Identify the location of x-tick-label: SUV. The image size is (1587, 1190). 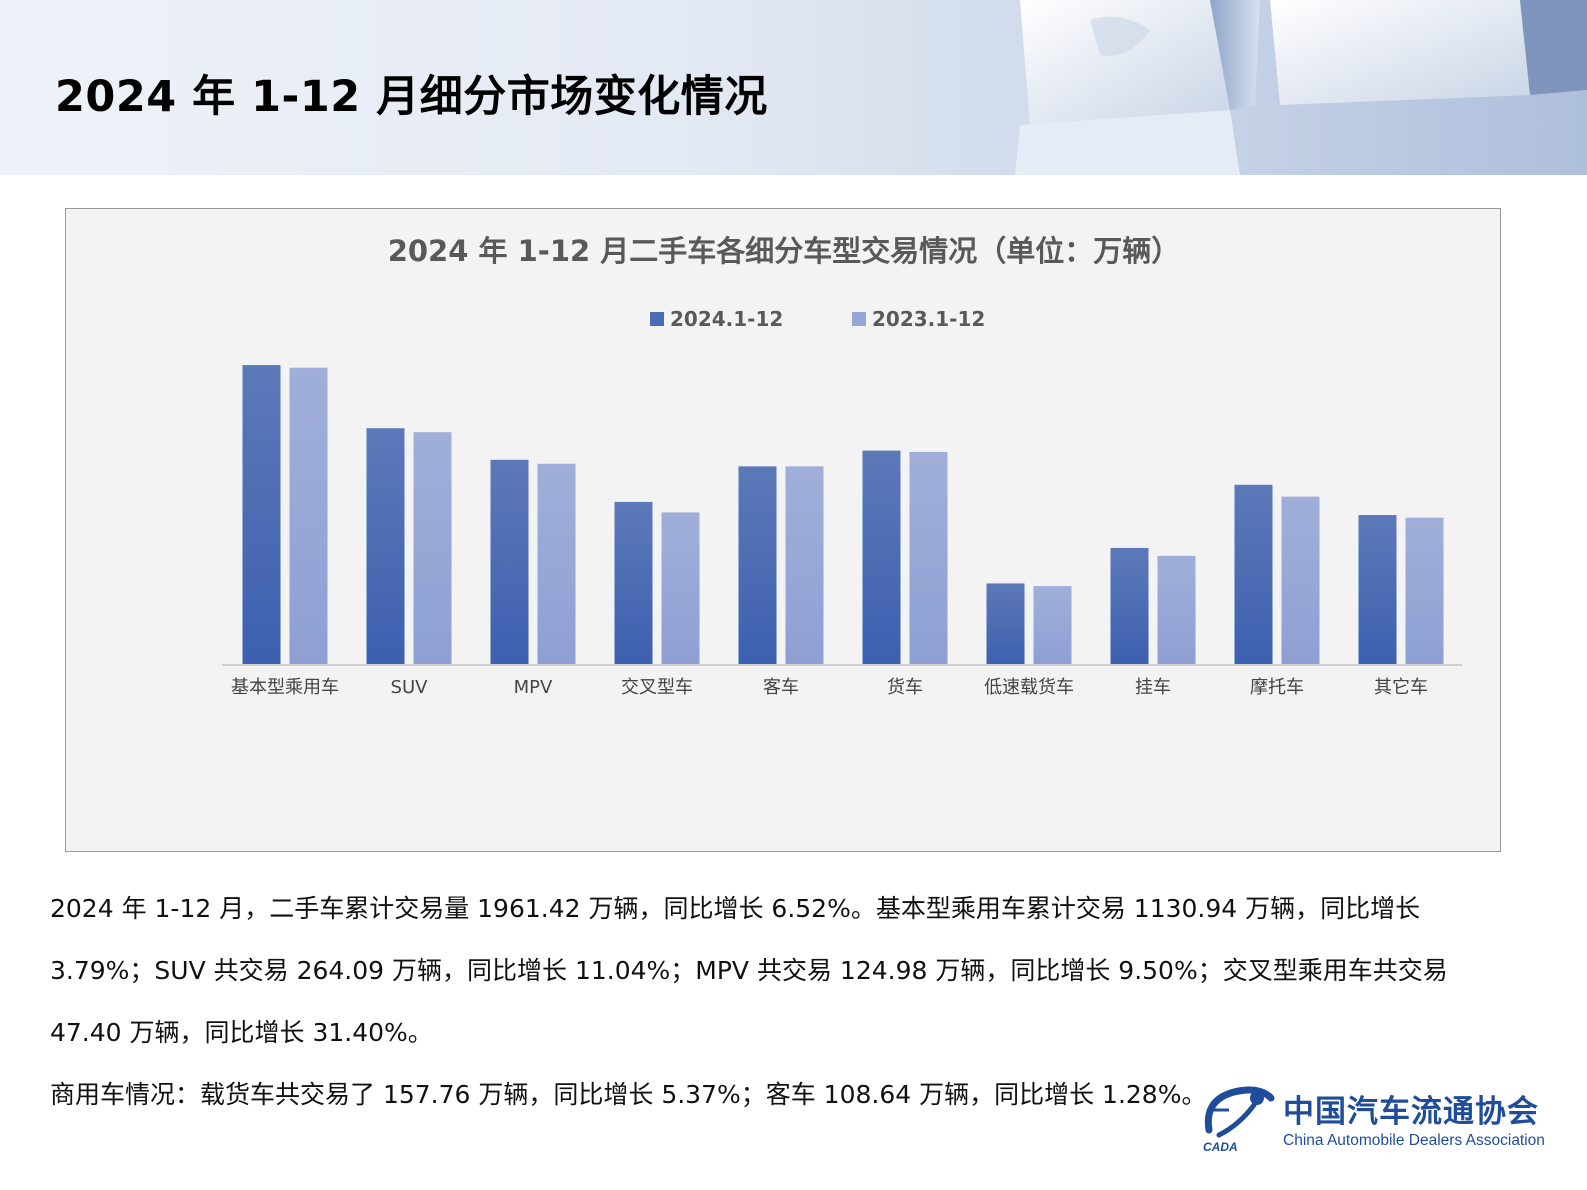
(410, 687).